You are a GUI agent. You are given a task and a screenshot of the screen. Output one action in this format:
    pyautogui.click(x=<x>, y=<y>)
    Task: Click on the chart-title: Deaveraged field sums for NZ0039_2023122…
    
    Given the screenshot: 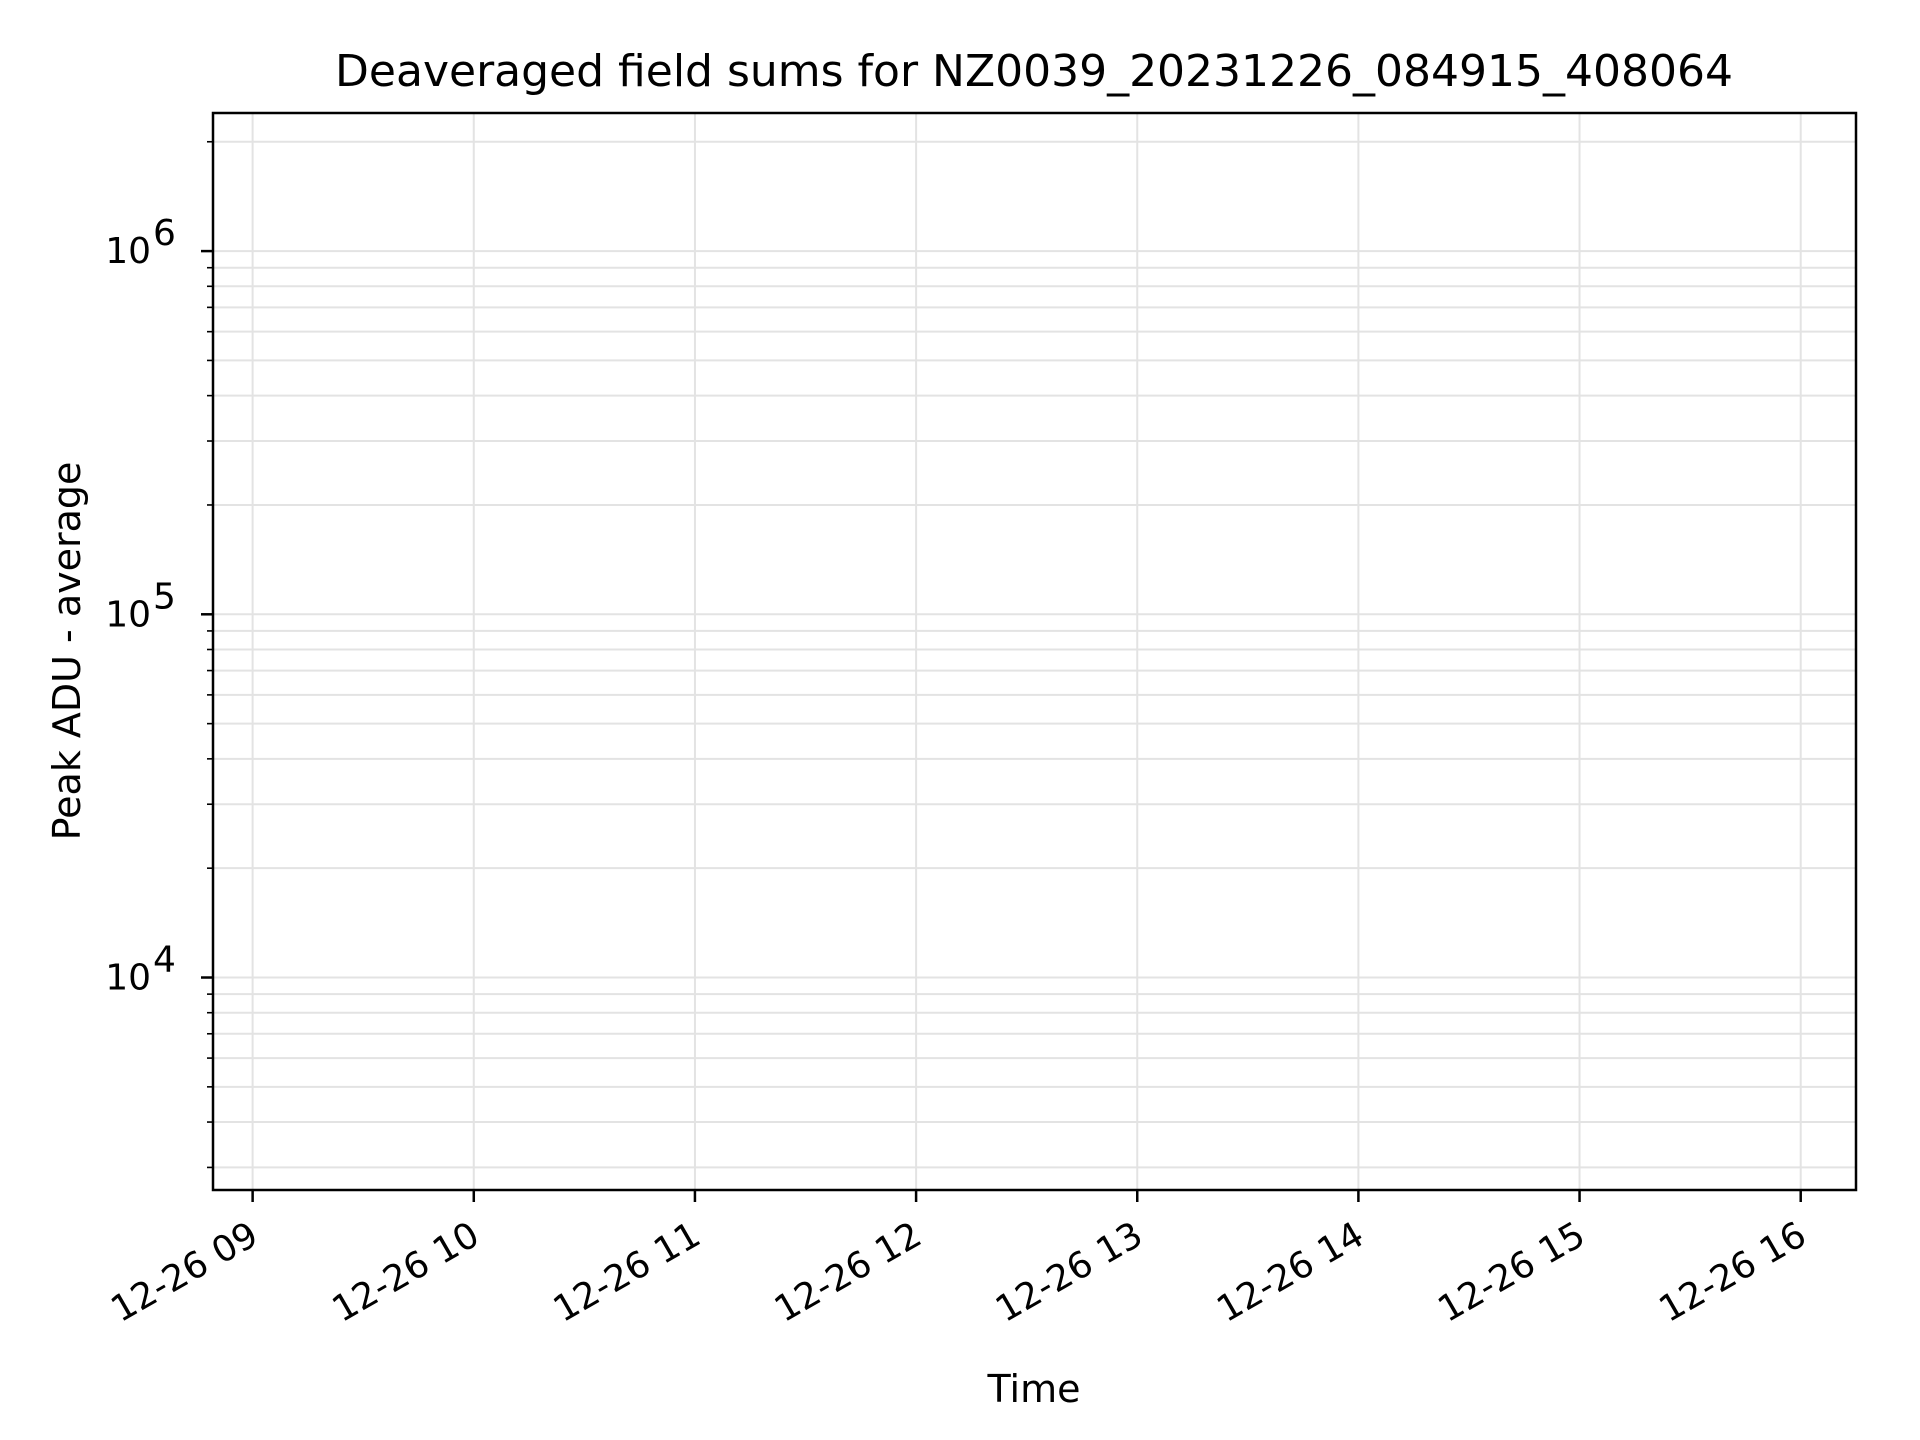 What is the action you would take?
    pyautogui.click(x=1034, y=71)
    